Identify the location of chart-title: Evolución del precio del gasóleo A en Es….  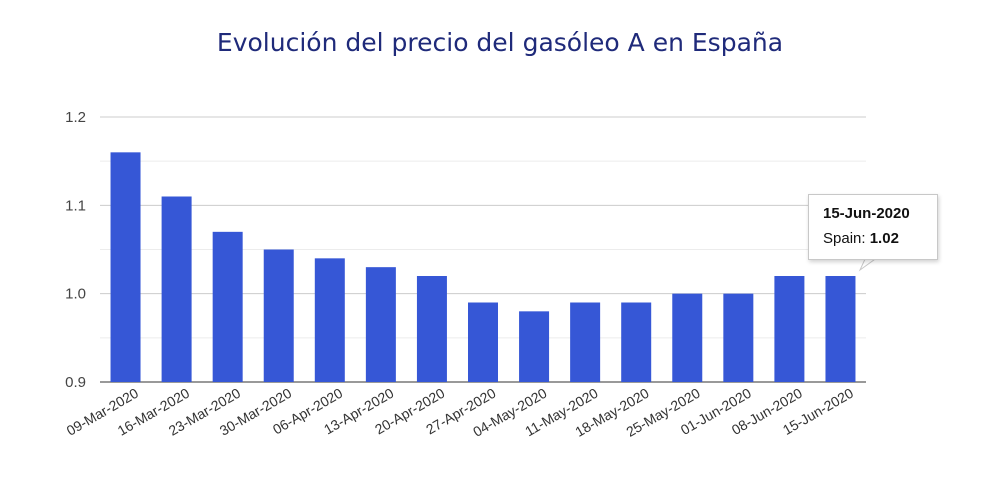
(500, 42).